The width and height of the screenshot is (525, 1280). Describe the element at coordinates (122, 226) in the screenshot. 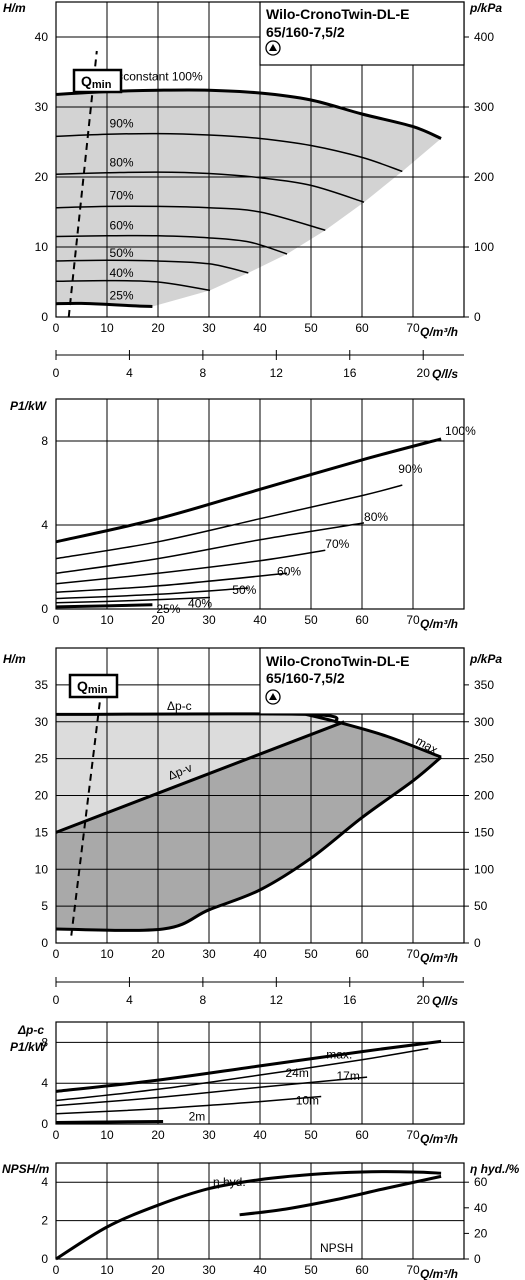

I see `series-label-60: 60%` at that location.